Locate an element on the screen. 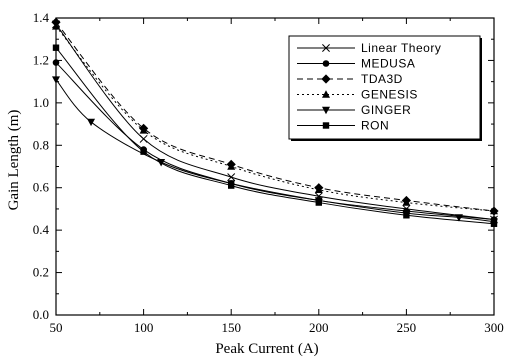  legend-box is located at coordinates (384, 87).